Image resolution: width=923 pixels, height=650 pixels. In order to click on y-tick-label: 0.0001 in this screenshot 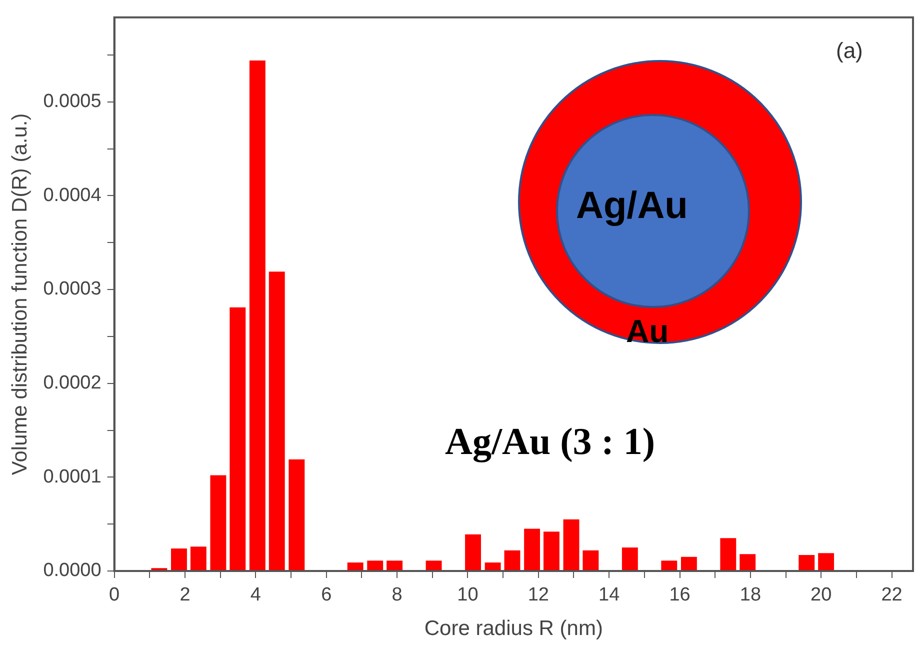, I will do `click(72, 477)`.